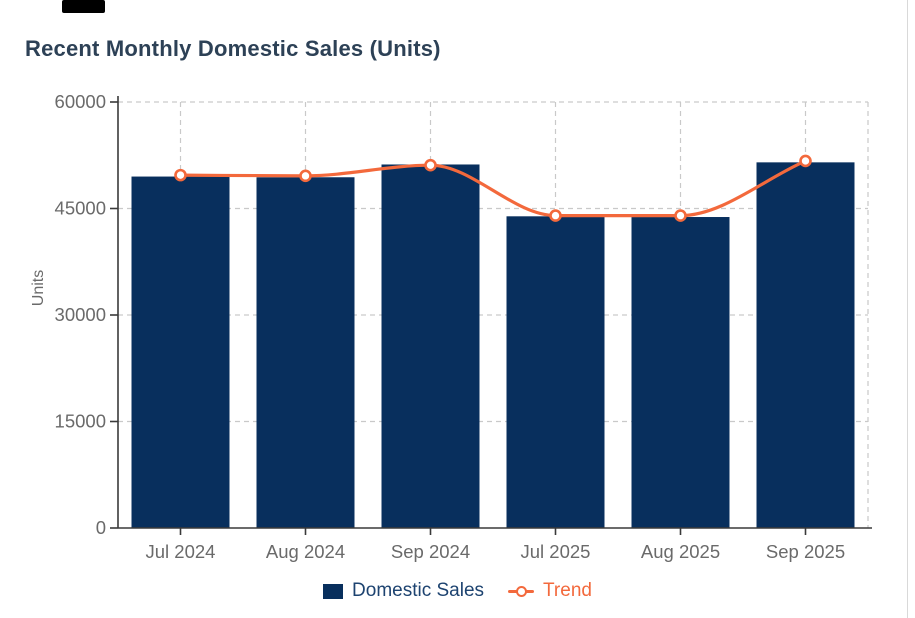 Image resolution: width=915 pixels, height=618 pixels. I want to click on trend-glyph-circle, so click(522, 591).